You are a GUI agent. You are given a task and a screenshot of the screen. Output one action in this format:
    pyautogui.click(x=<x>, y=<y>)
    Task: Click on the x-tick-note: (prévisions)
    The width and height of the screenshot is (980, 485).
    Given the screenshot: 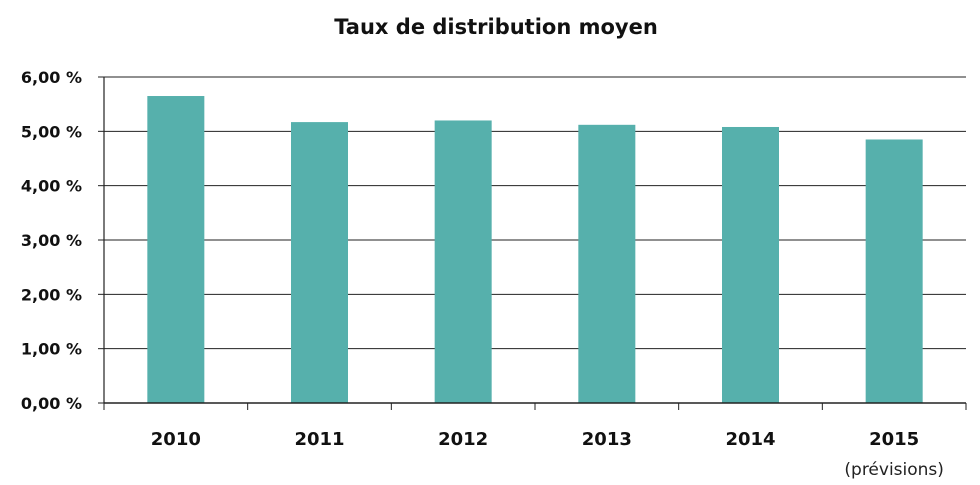 What is the action you would take?
    pyautogui.click(x=894, y=470)
    